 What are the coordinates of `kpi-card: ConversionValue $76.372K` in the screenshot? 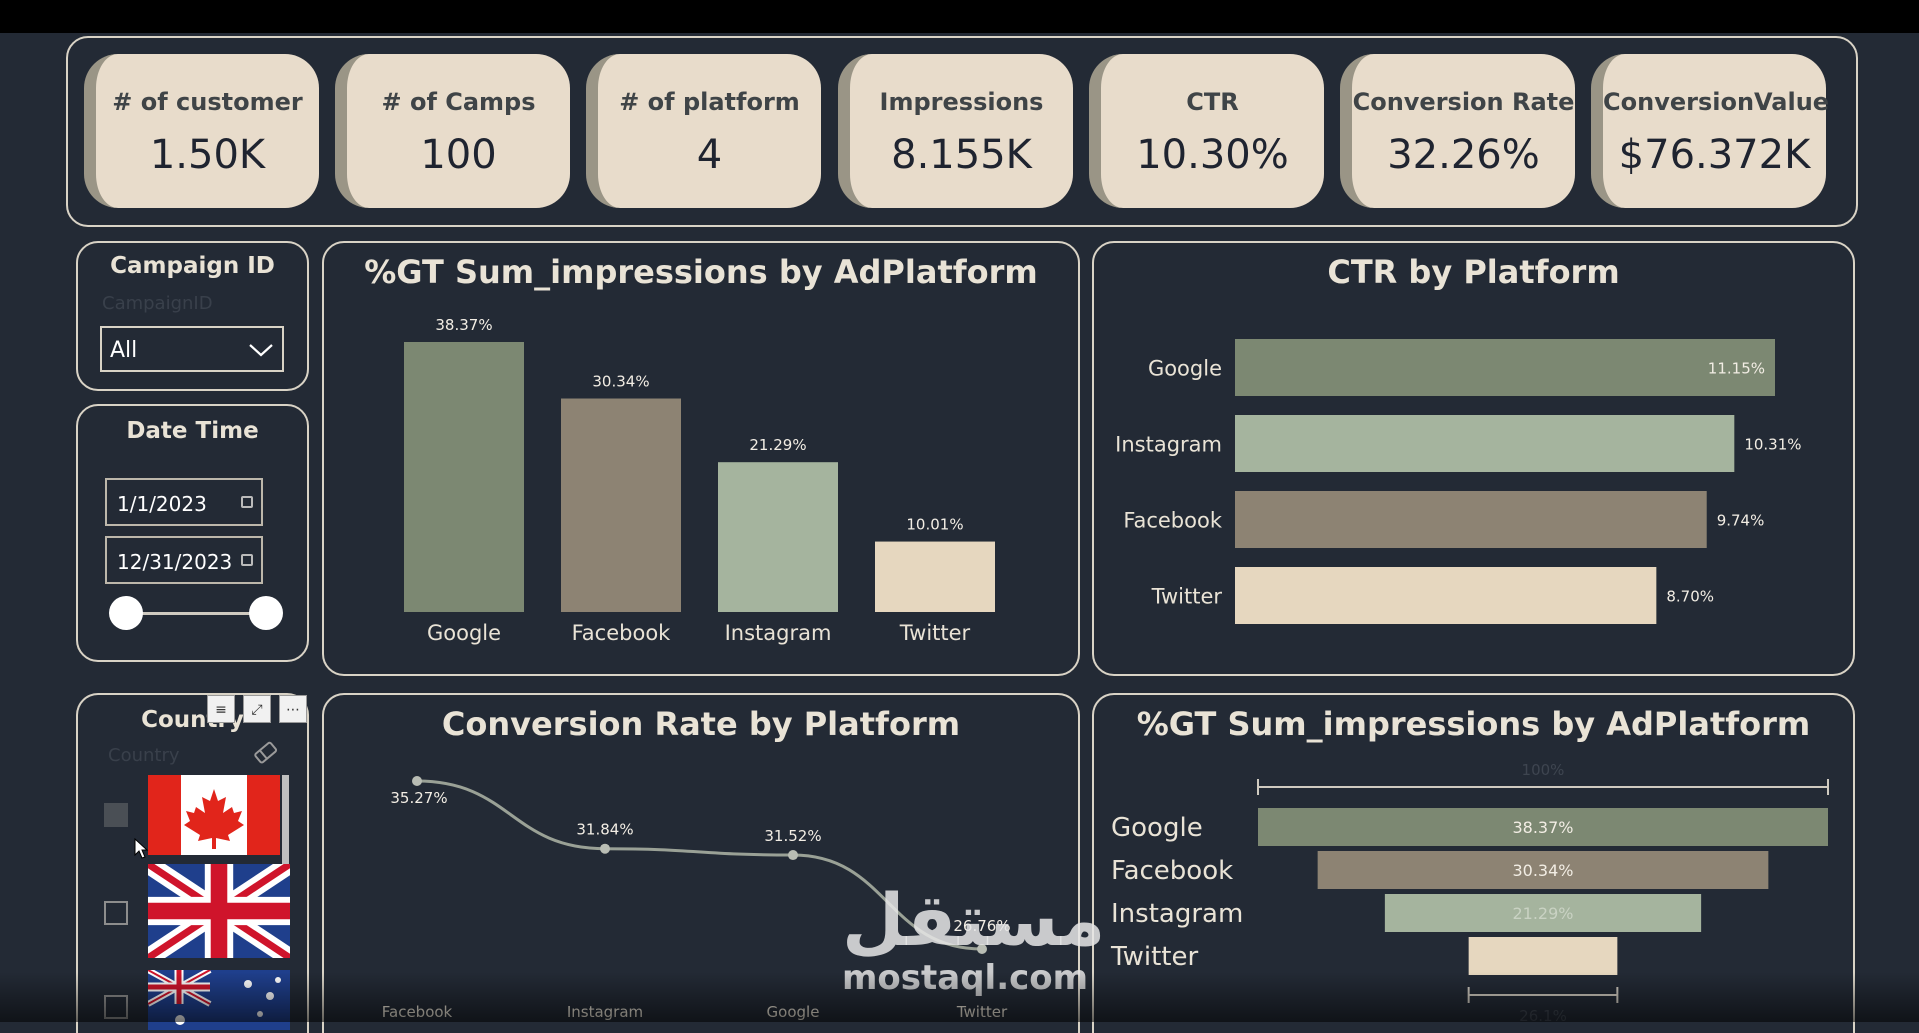 It's located at (1710, 131).